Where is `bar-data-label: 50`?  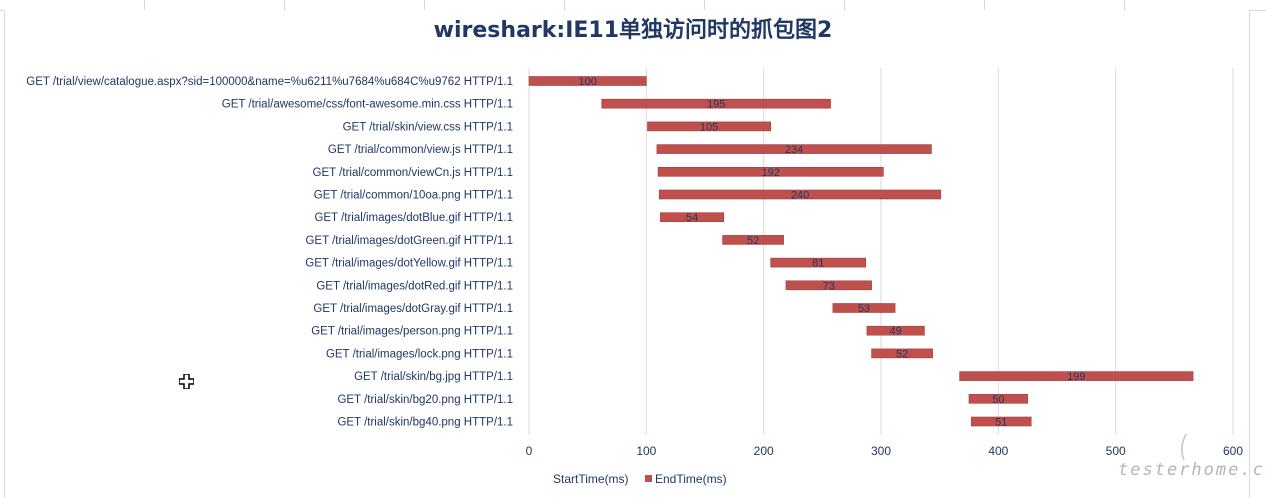 bar-data-label: 50 is located at coordinates (998, 400).